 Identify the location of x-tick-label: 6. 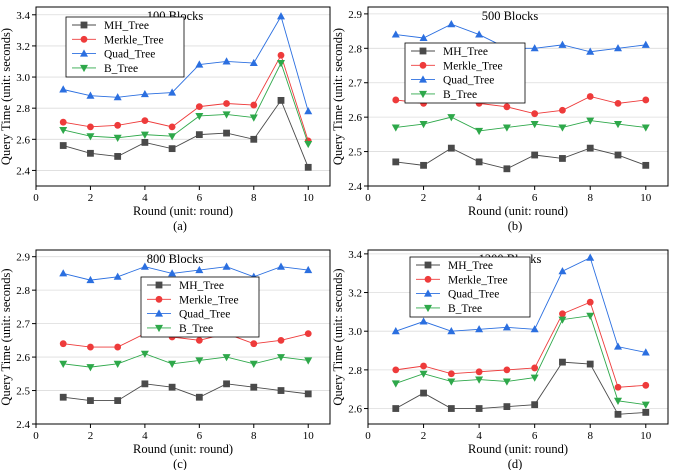
(535, 436).